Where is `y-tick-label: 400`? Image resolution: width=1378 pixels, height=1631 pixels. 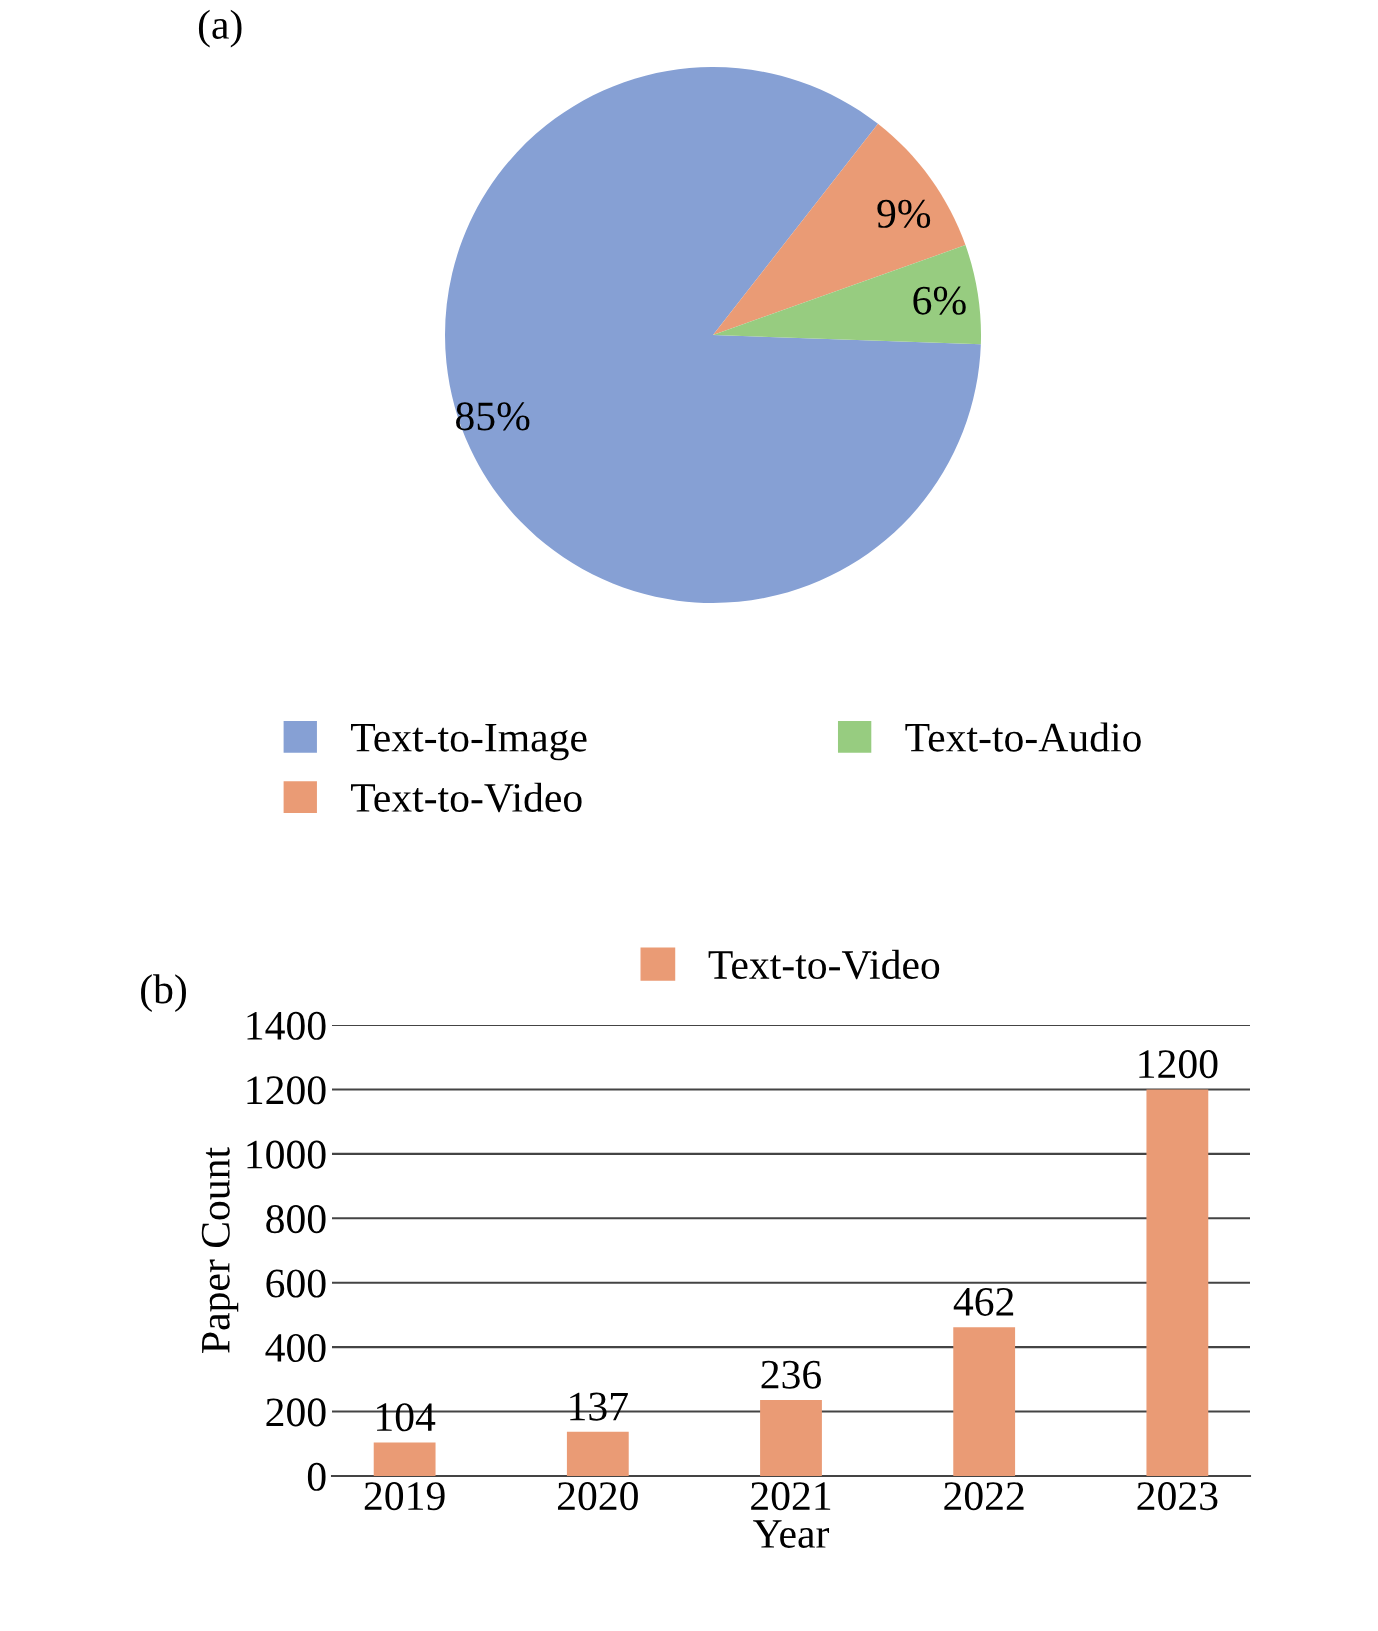
y-tick-label: 400 is located at coordinates (295, 1348).